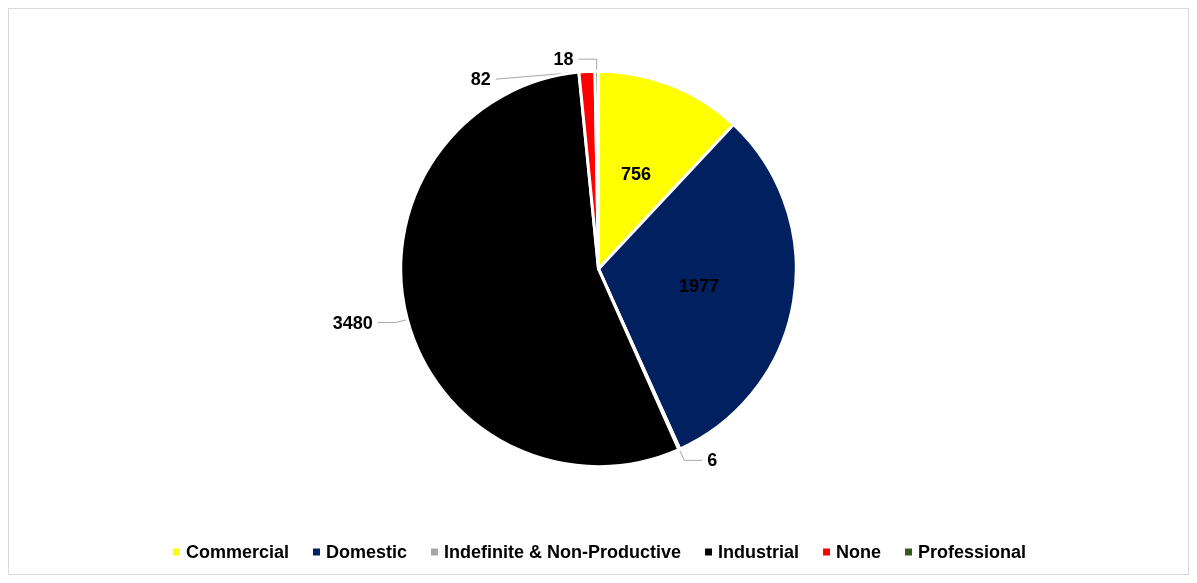 The height and width of the screenshot is (583, 1197). What do you see at coordinates (563, 552) in the screenshot?
I see `legend-label: Indefinite & Non-Productive` at bounding box center [563, 552].